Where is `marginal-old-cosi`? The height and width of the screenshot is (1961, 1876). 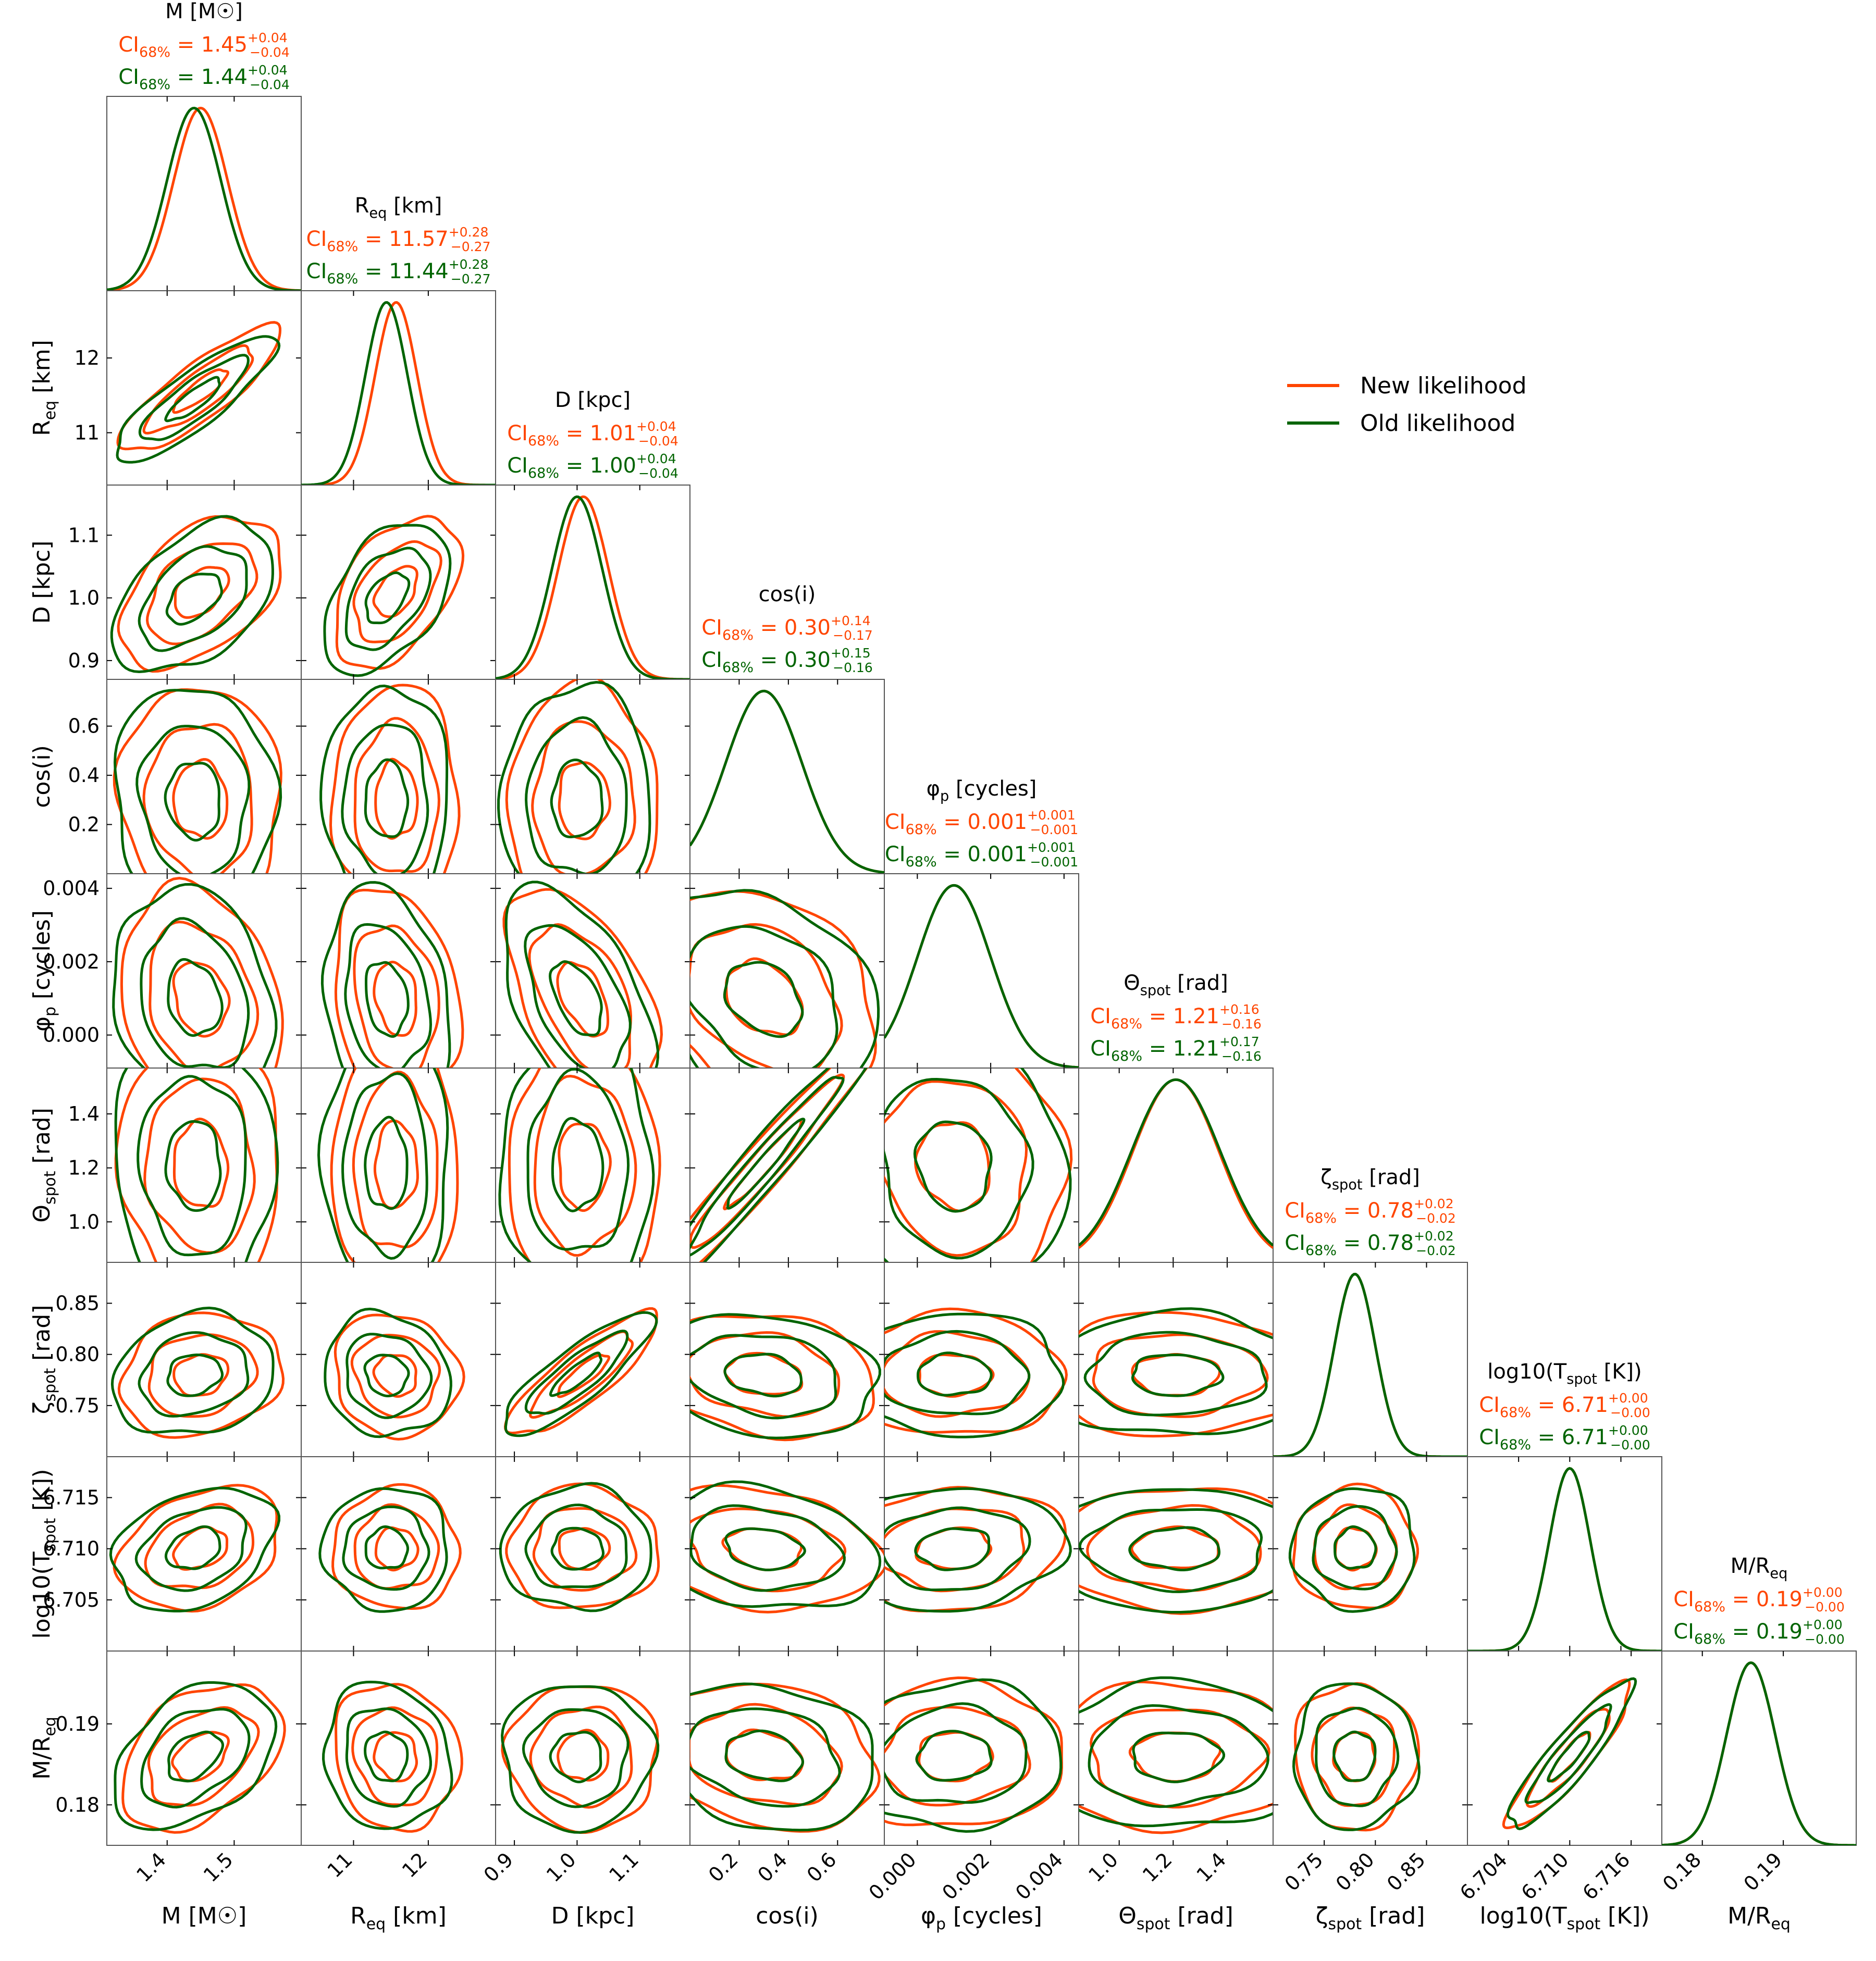
marginal-old-cosi is located at coordinates (787, 782).